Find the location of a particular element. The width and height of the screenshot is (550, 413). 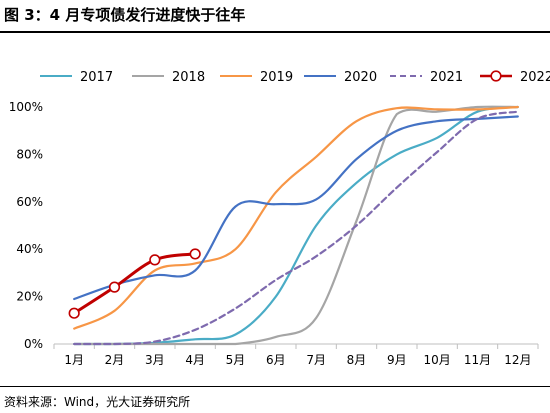

x-tick-label: 11月 is located at coordinates (477, 360).